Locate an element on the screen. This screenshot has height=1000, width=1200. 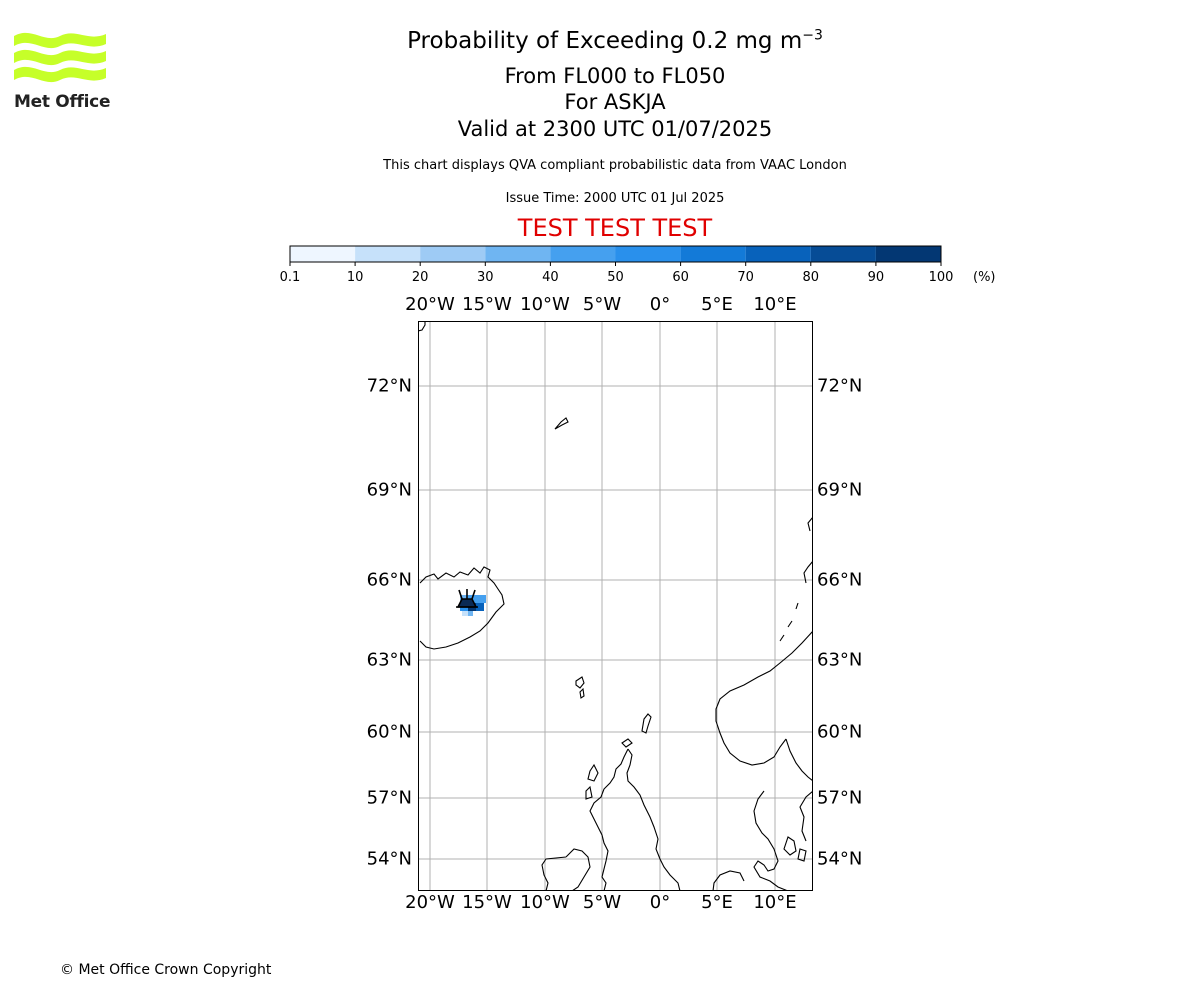
met-office-waves-icon is located at coordinates (60, 57).